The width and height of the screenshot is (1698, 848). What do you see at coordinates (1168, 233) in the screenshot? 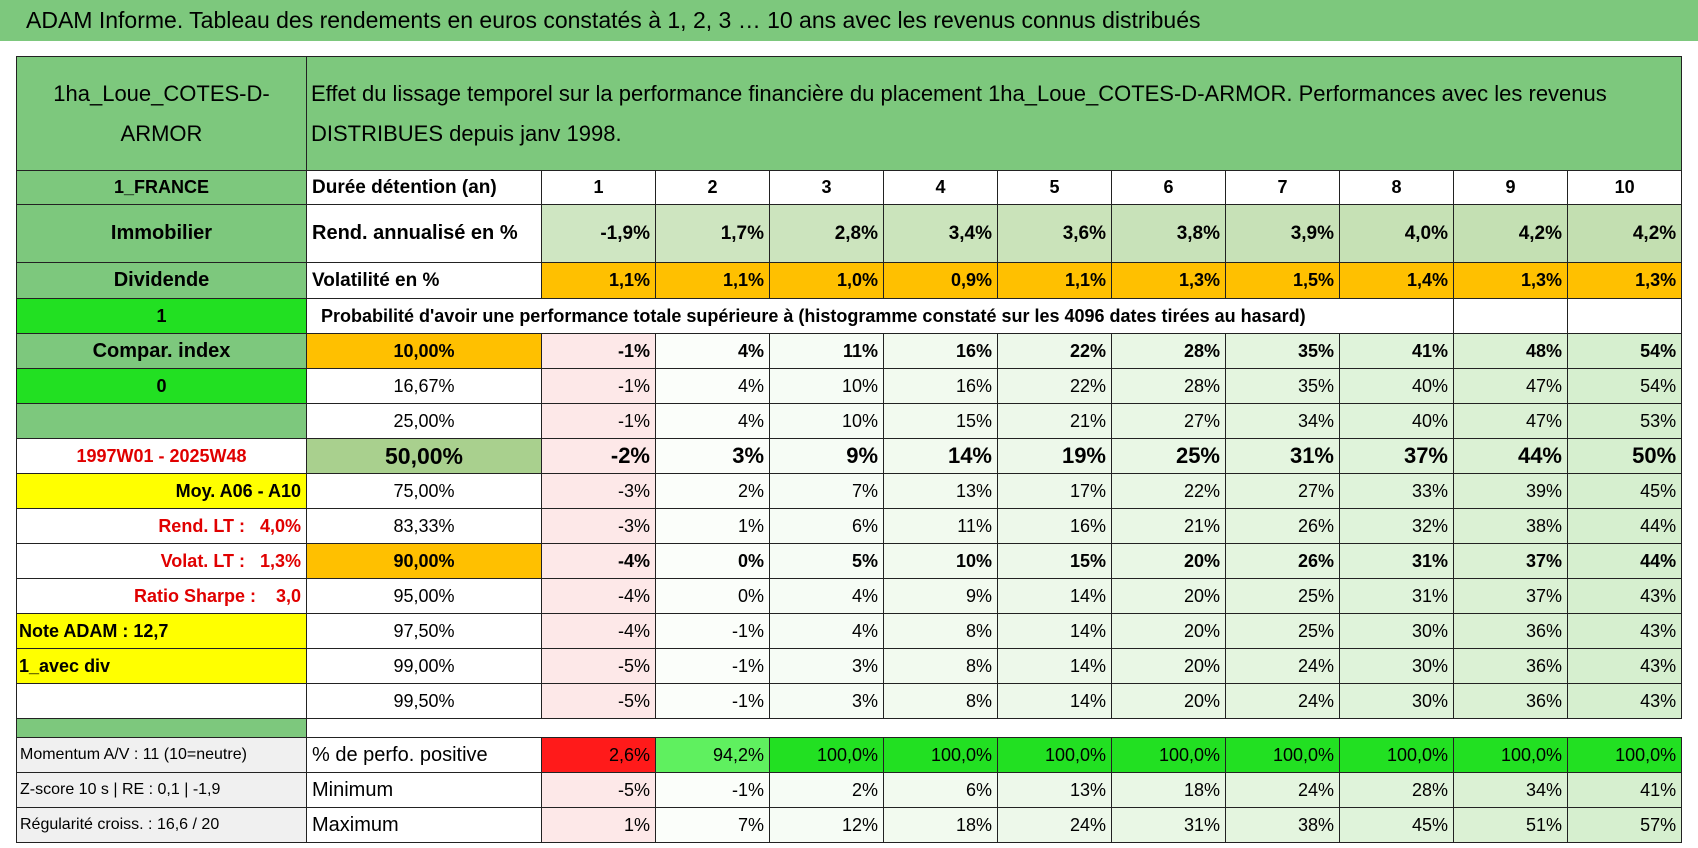
I see `value-cell: 3,8%` at bounding box center [1168, 233].